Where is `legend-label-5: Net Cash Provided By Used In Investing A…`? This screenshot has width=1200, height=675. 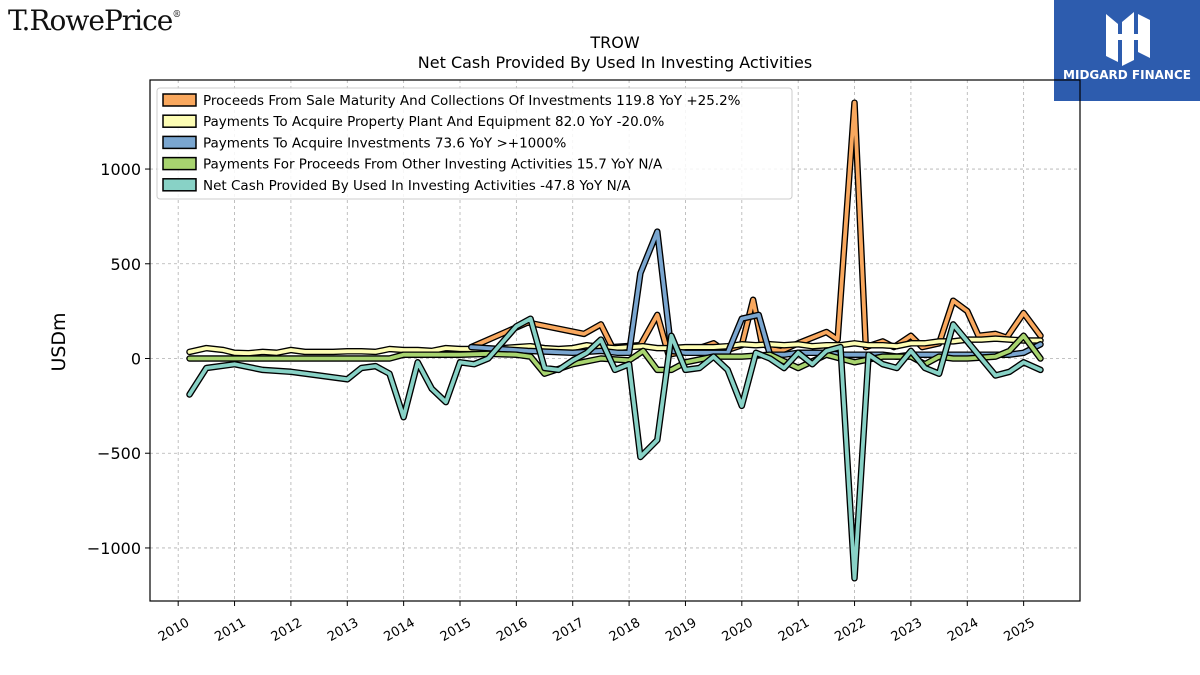
legend-label-5: Net Cash Provided By Used In Investing A… is located at coordinates (417, 186).